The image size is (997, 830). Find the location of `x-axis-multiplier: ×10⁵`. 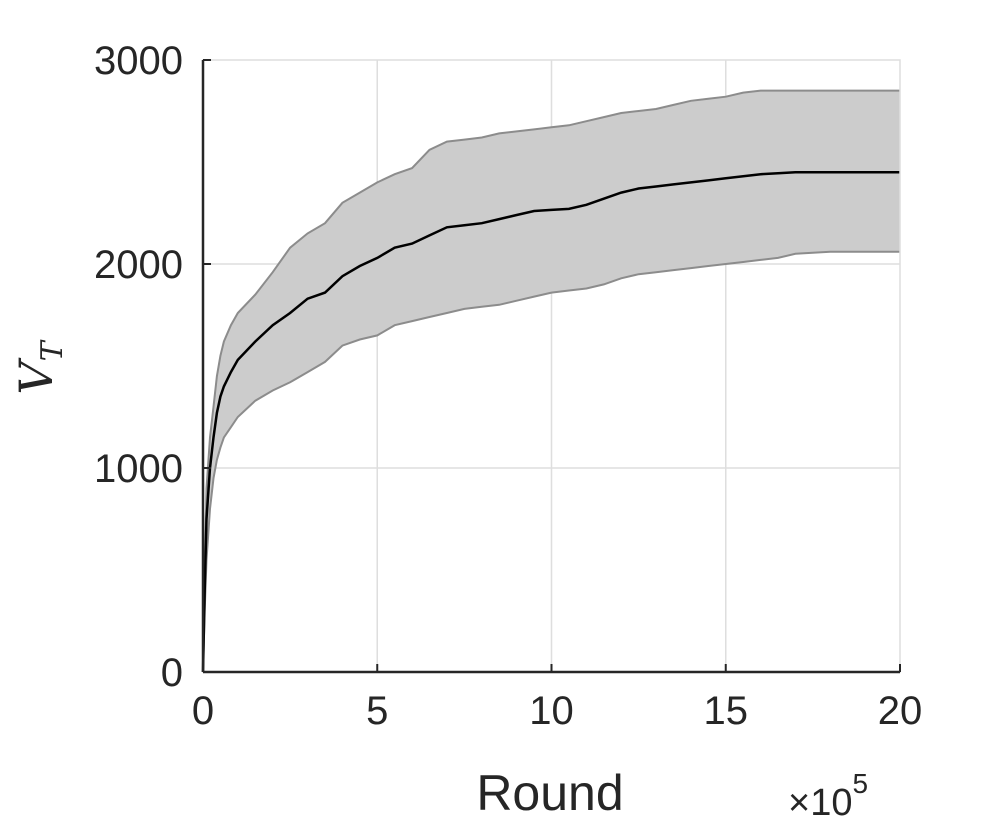

x-axis-multiplier: ×10⁵ is located at coordinates (828, 796).